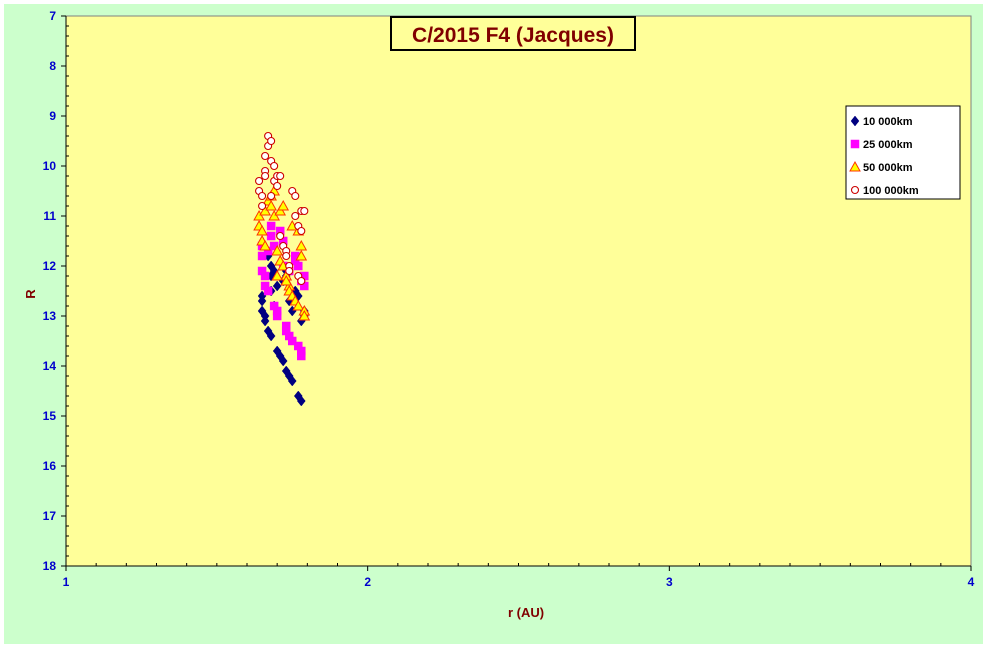 The width and height of the screenshot is (987, 648). Describe the element at coordinates (888, 122) in the screenshot. I see `legend-label: 10 000km` at that location.